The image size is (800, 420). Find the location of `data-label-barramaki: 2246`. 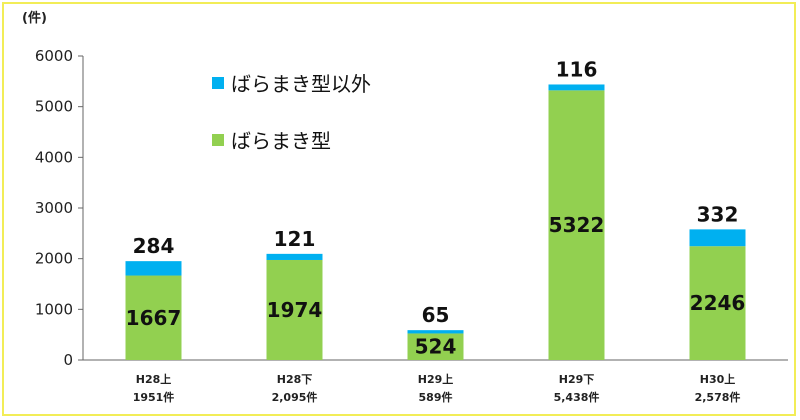

data-label-barramaki: 2246 is located at coordinates (718, 303).